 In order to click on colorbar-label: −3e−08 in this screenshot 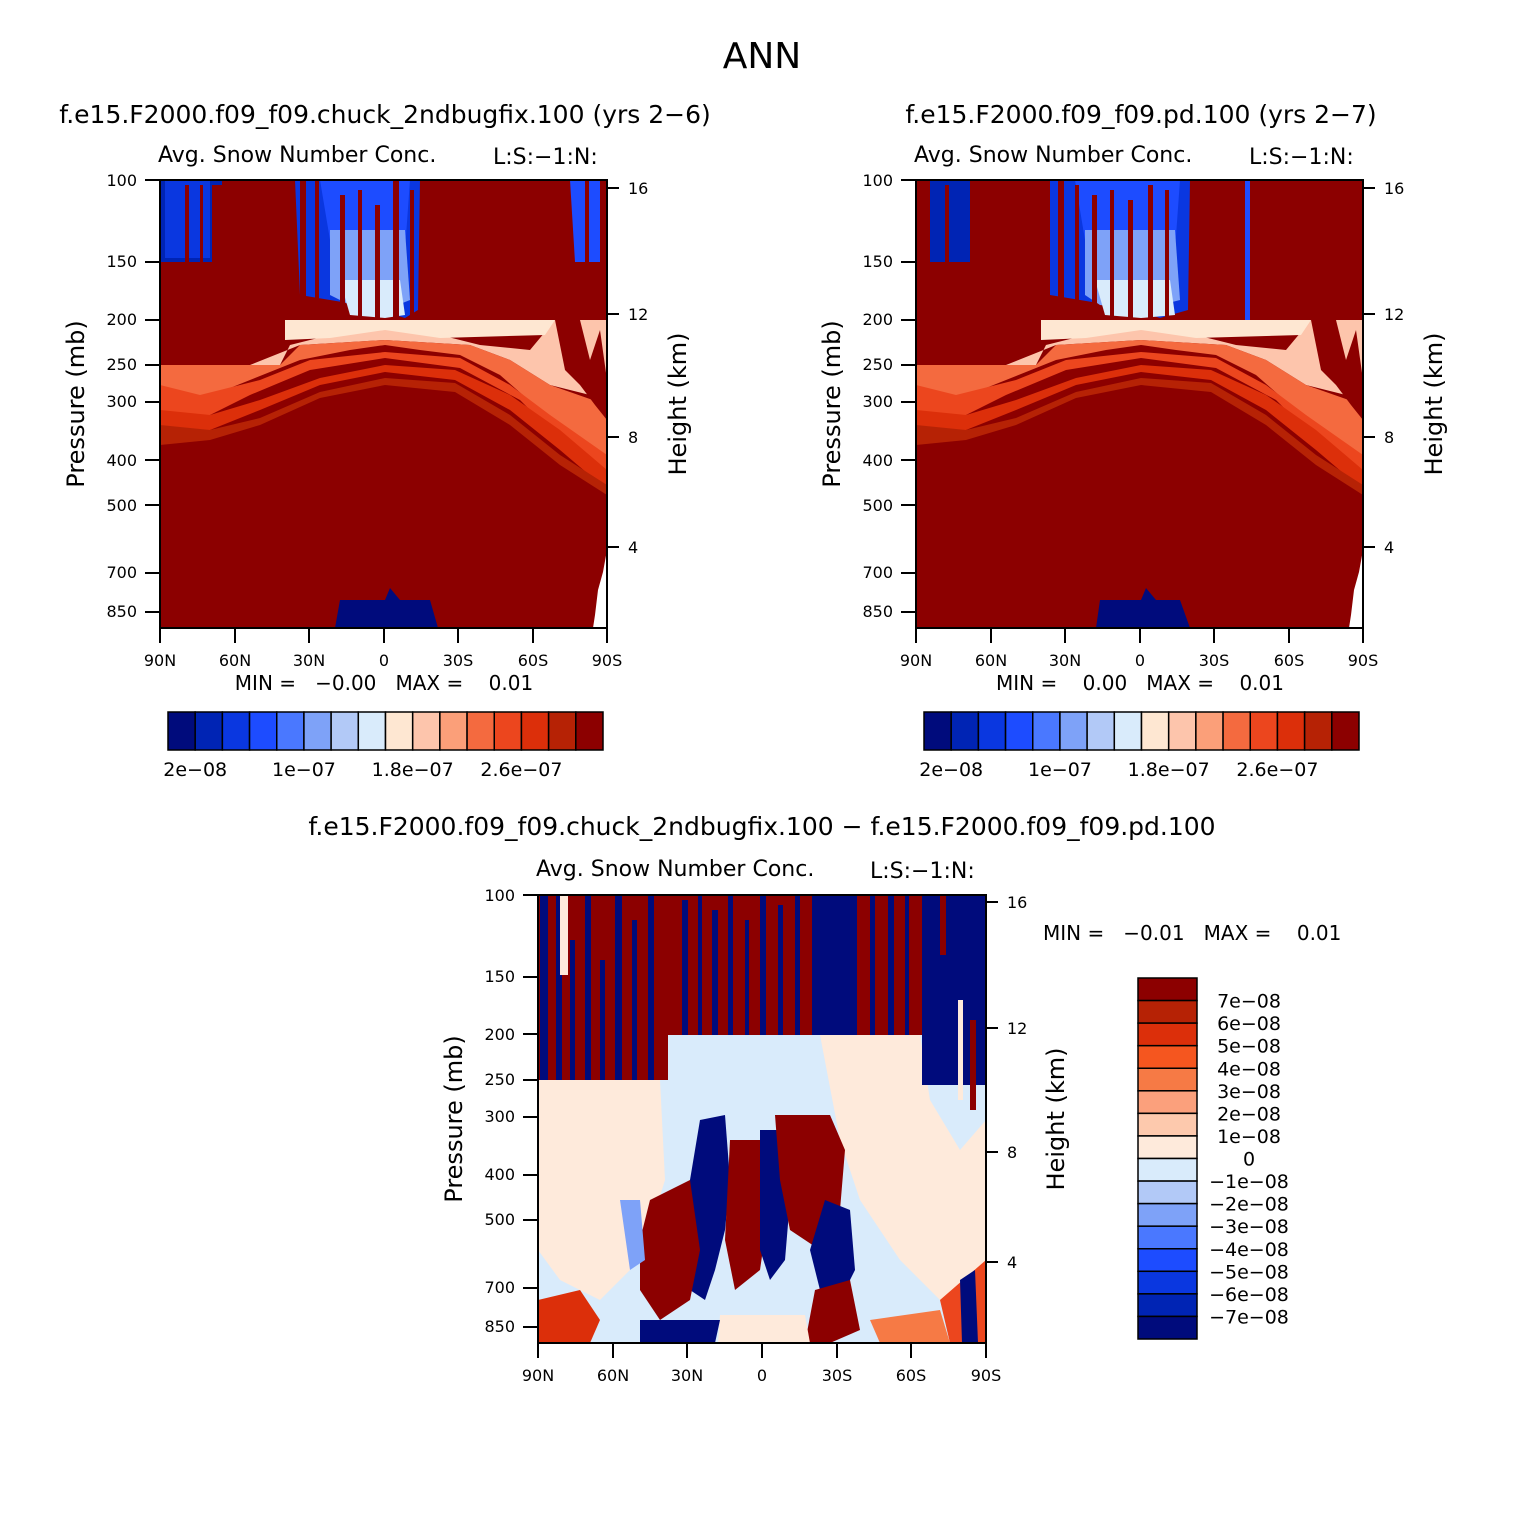, I will do `click(1249, 1227)`.